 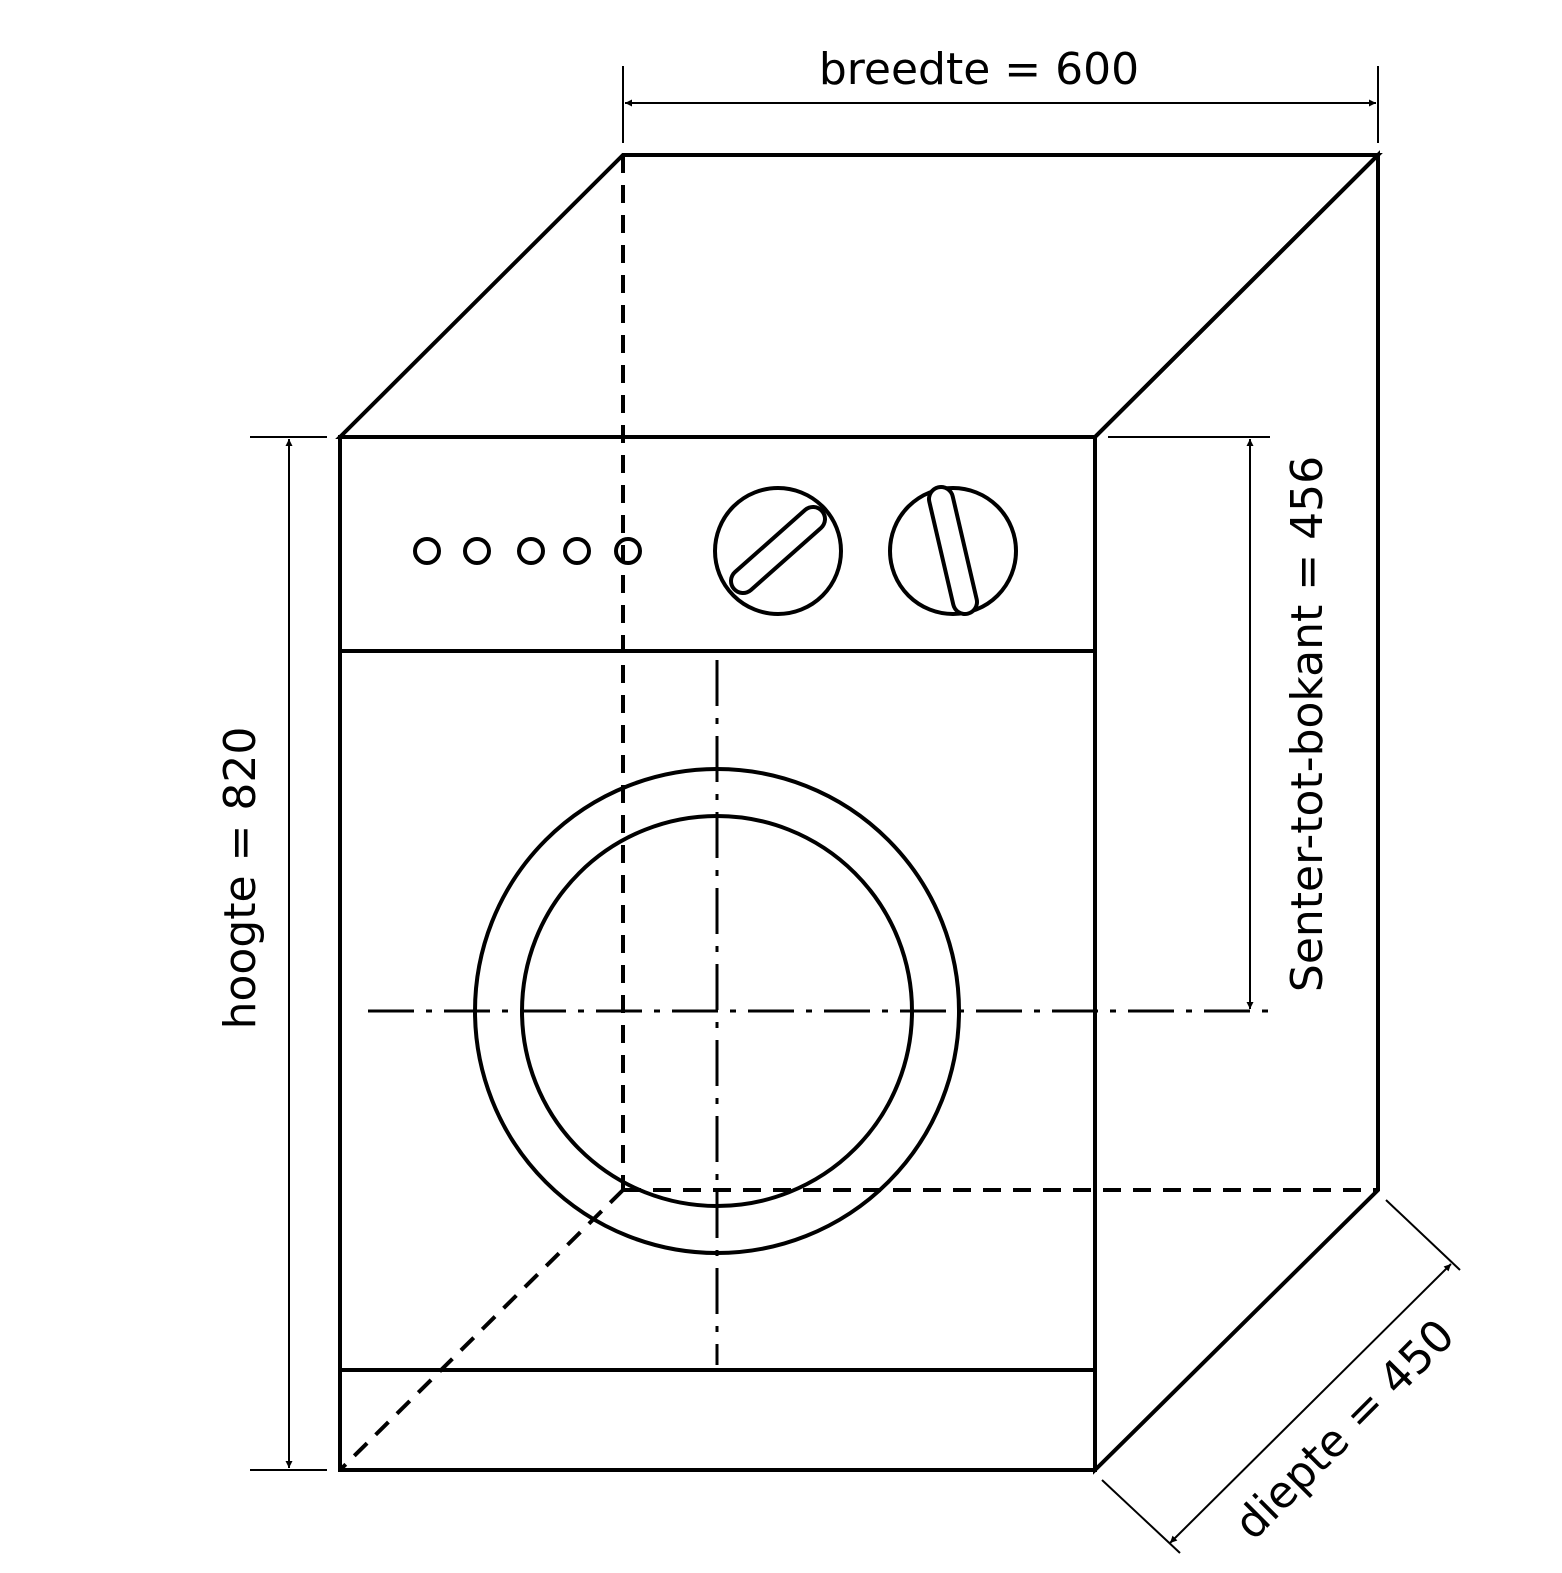 What do you see at coordinates (271, 953) in the screenshot?
I see `height-dimension: hoogte = 820` at bounding box center [271, 953].